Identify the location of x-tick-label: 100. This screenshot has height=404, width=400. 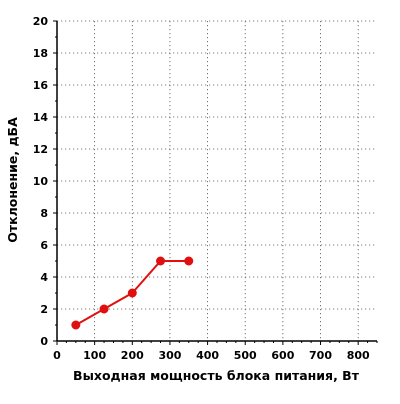
(94, 355).